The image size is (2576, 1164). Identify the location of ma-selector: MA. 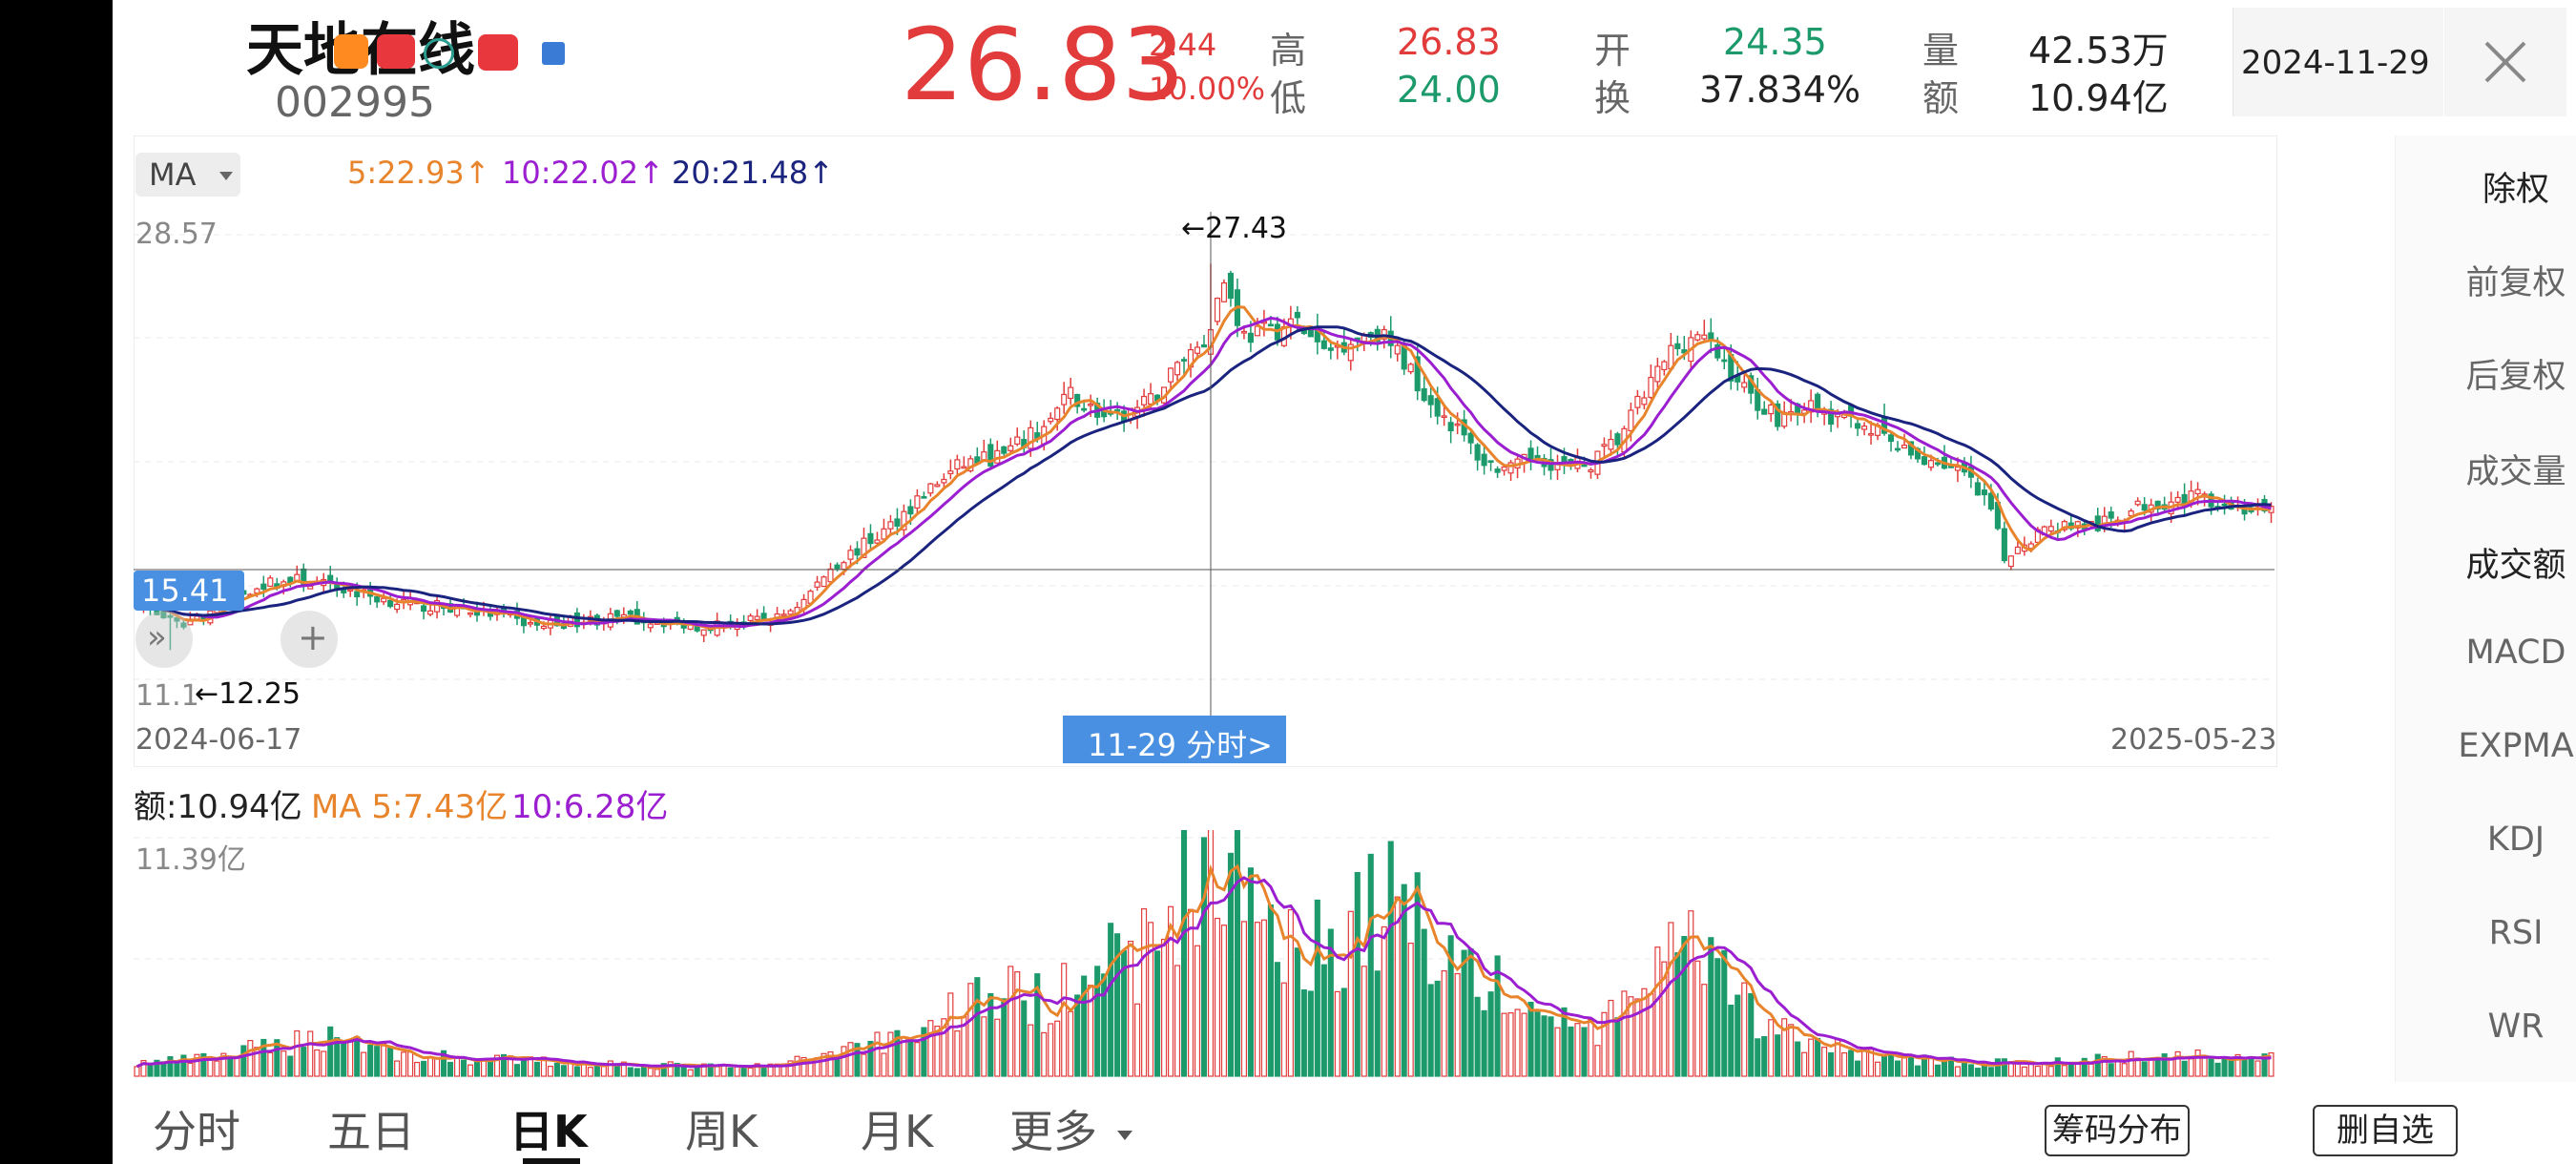
(187, 175).